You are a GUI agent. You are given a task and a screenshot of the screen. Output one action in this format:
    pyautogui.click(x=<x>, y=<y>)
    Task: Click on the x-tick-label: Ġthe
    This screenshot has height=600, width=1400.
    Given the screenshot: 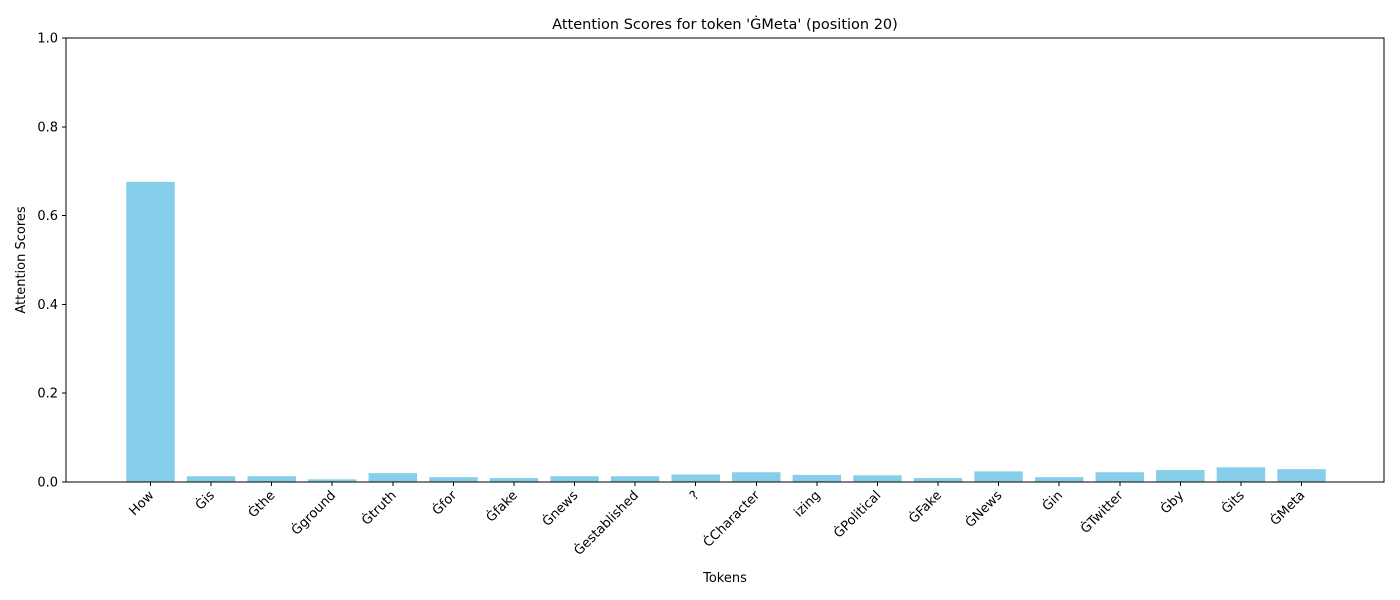 What is the action you would take?
    pyautogui.click(x=261, y=504)
    